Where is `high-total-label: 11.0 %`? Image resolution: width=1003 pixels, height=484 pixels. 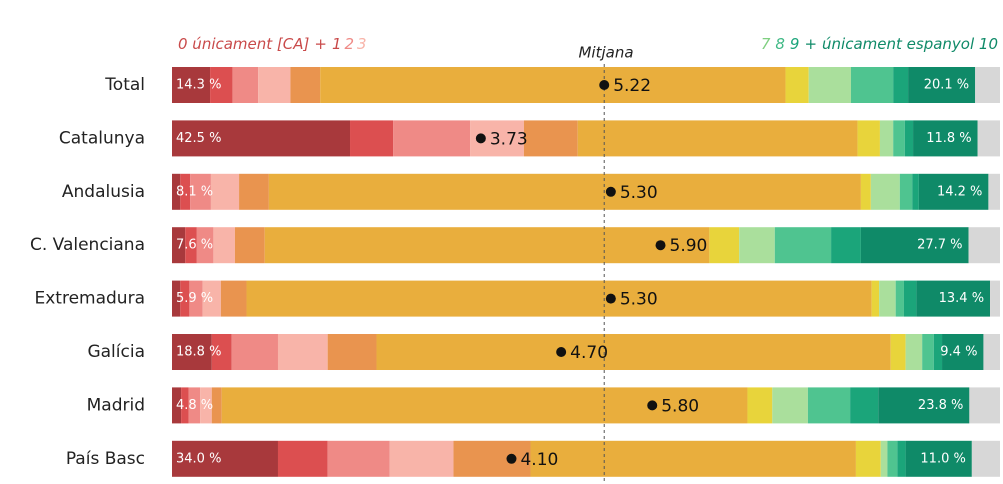
high-total-label: 11.0 % is located at coordinates (942, 458).